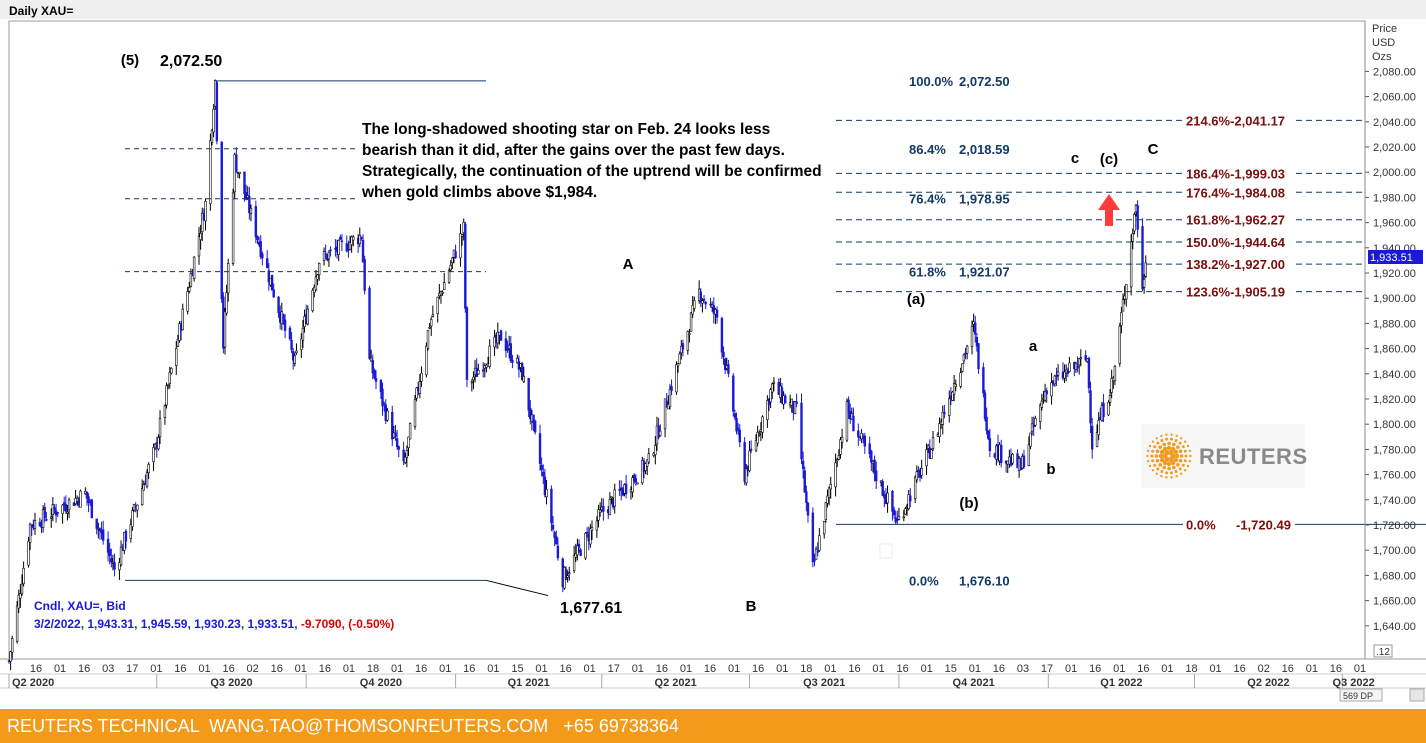  I want to click on y-tick-label: 1,900.00, so click(1394, 299).